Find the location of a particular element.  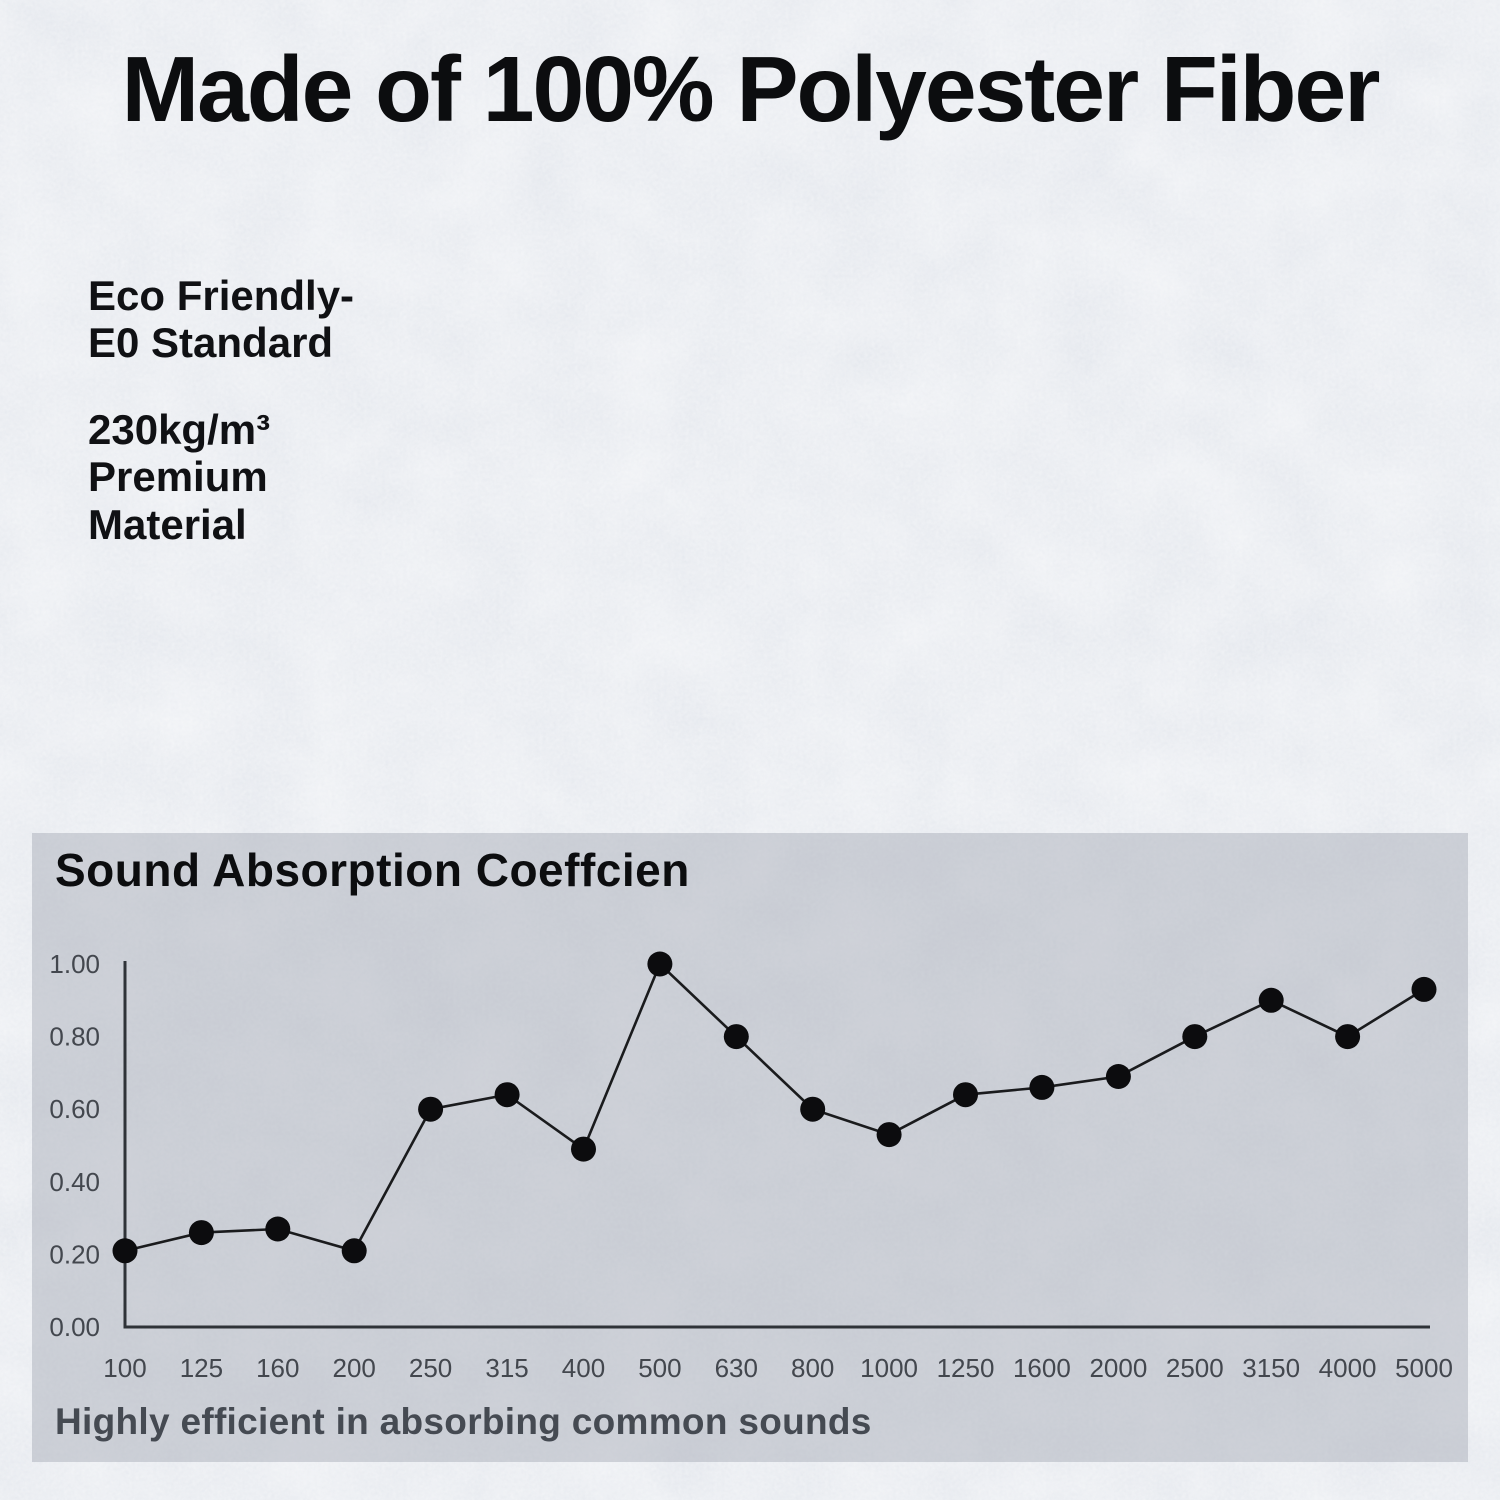

x-tick-label: 2500 is located at coordinates (1195, 1368).